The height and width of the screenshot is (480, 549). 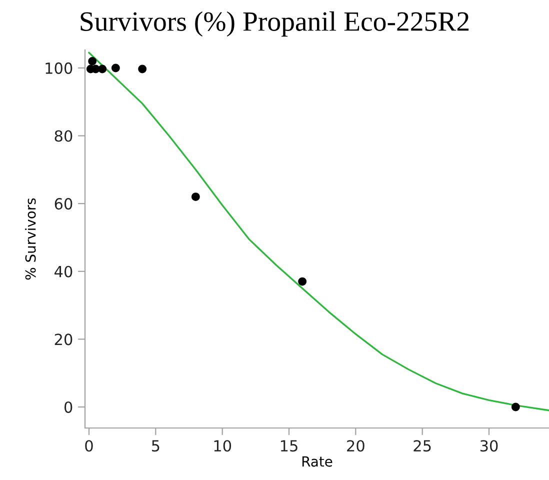 What do you see at coordinates (289, 446) in the screenshot?
I see `x-tick-label: 15` at bounding box center [289, 446].